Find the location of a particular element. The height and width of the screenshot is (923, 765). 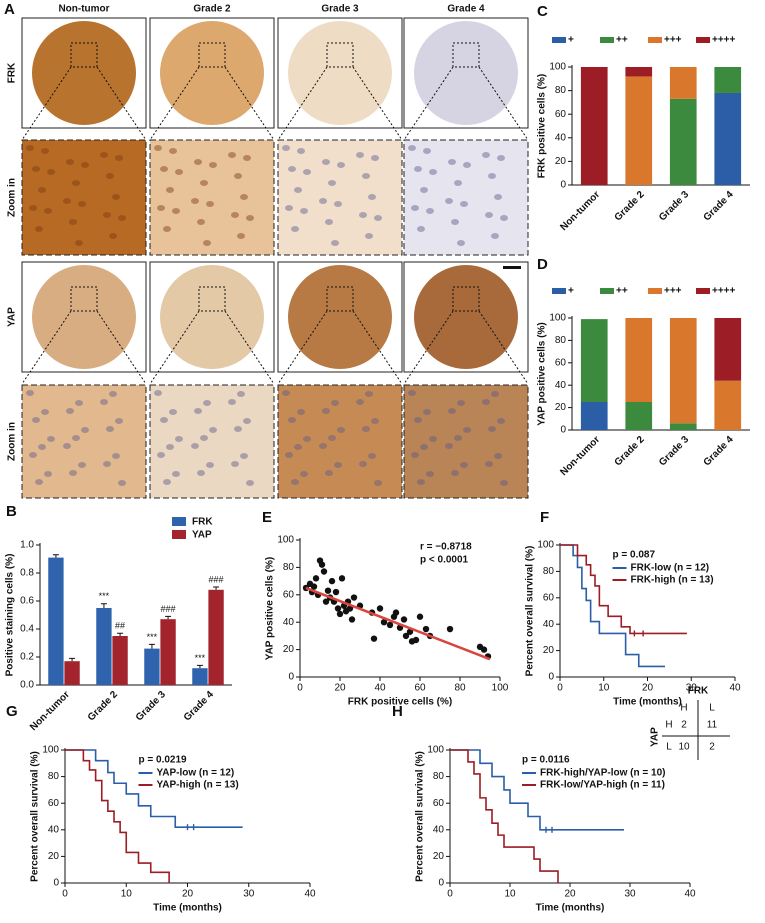

x-tick-label: 10 is located at coordinates (127, 894).